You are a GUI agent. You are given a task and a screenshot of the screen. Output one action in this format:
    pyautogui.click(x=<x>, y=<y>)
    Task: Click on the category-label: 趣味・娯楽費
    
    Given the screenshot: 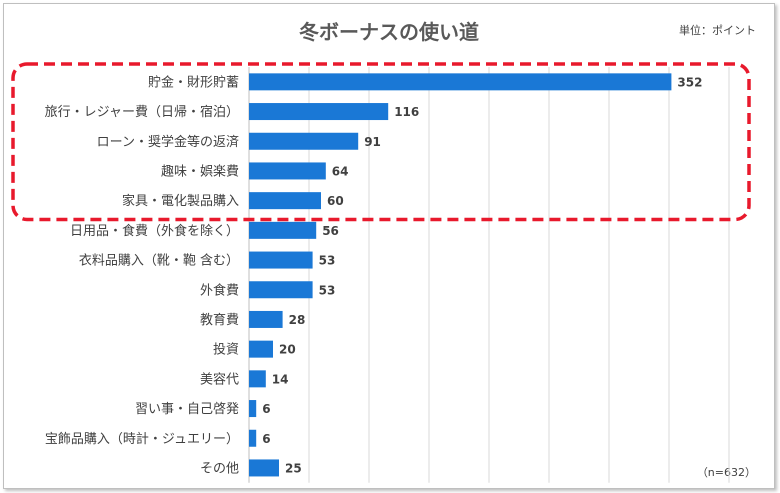 What is the action you would take?
    pyautogui.click(x=200, y=171)
    